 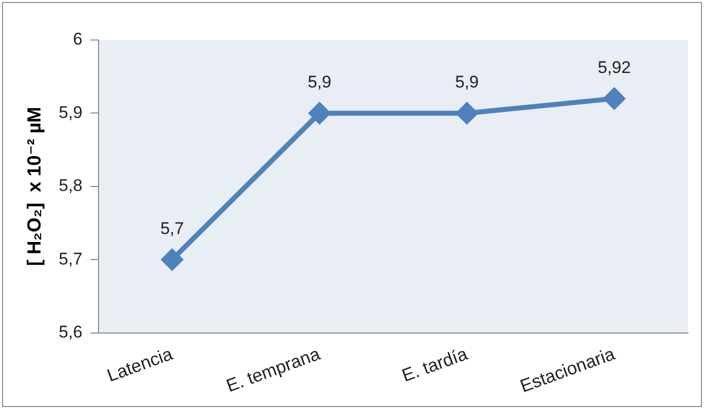 I want to click on y-tick-label: 5,7, so click(x=70, y=258).